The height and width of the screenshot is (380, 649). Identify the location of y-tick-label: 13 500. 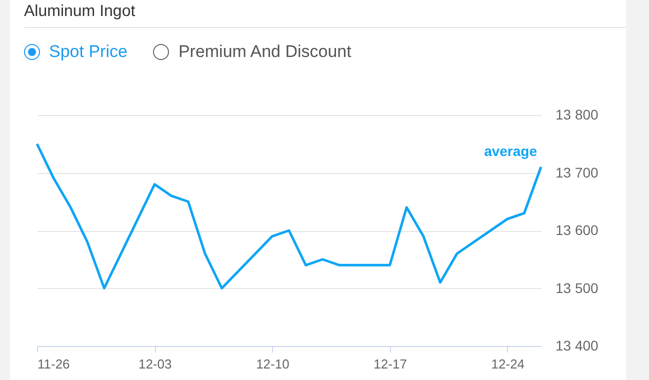
(577, 288).